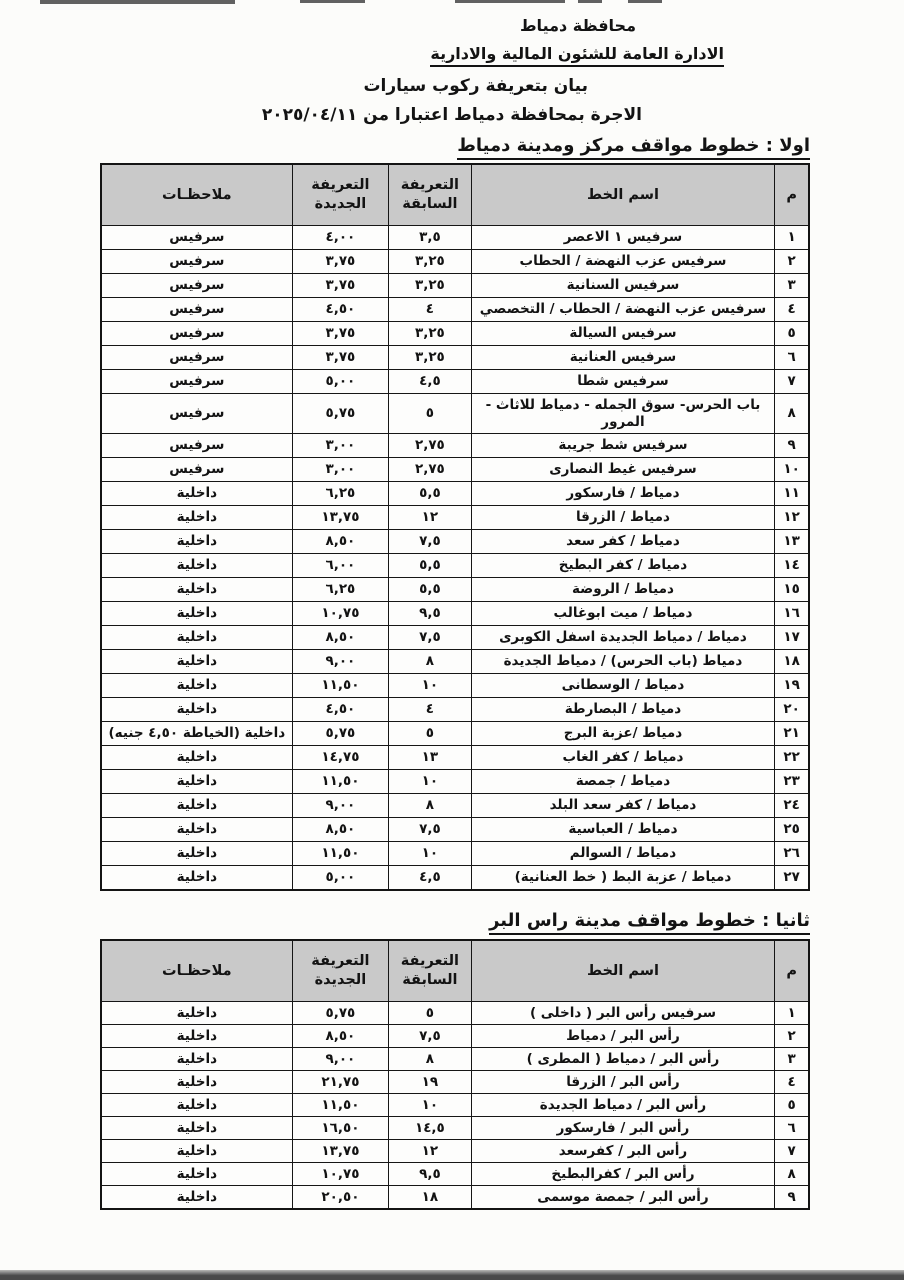 The height and width of the screenshot is (1280, 904). I want to click on table-row: ٩ رأس البر / جمصة موسمى ١٨ ٢٠,٥٠ داخلية, so click(455, 1197).